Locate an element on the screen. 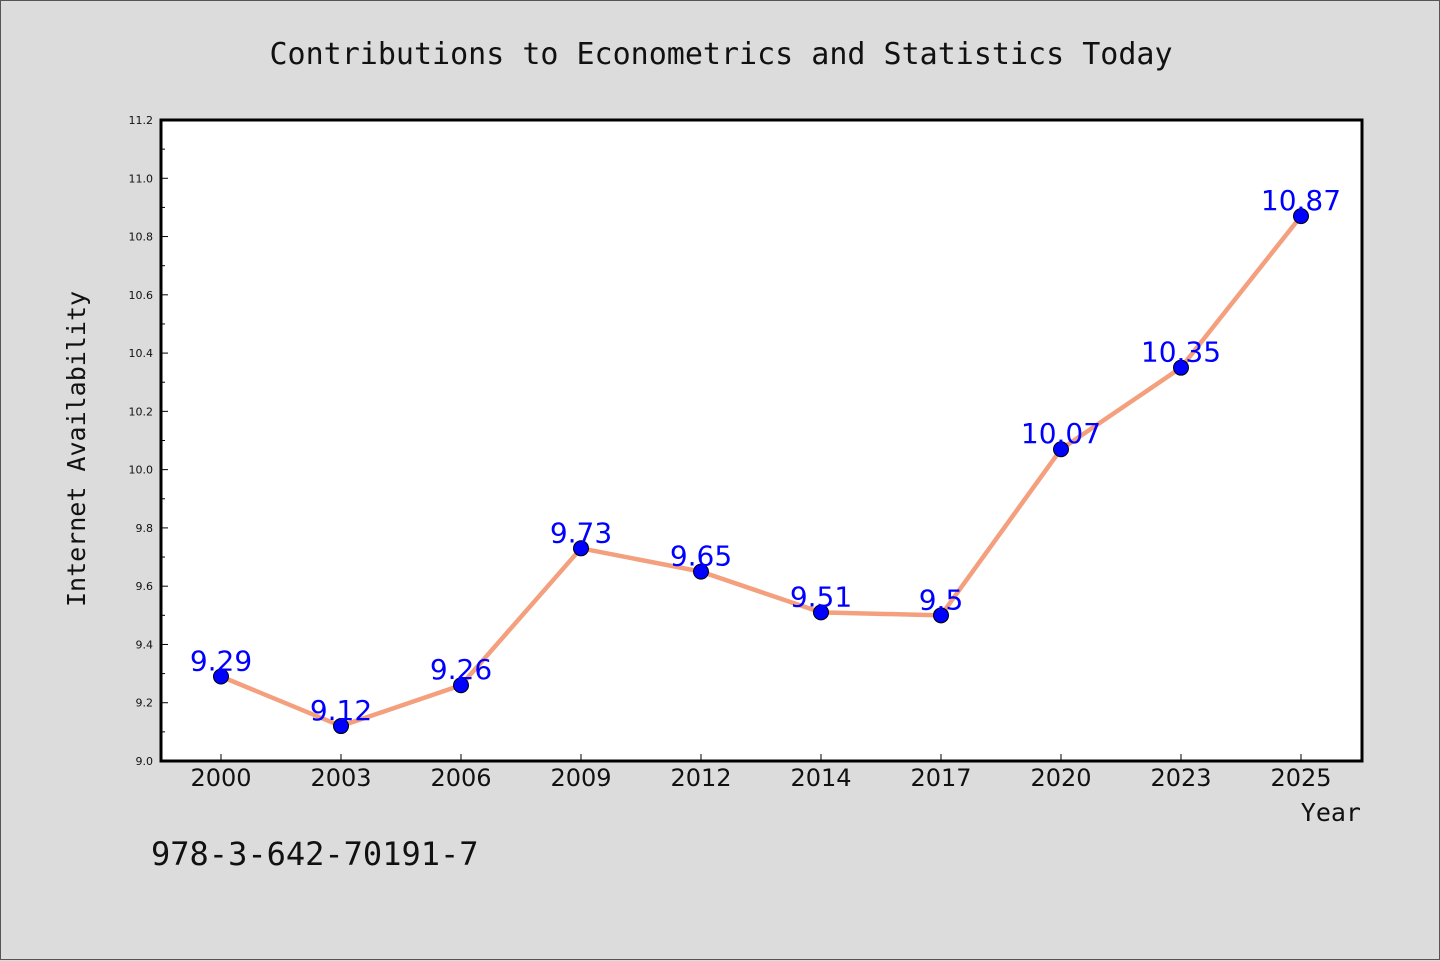  y-tick-label: 11.0 is located at coordinates (141, 178).